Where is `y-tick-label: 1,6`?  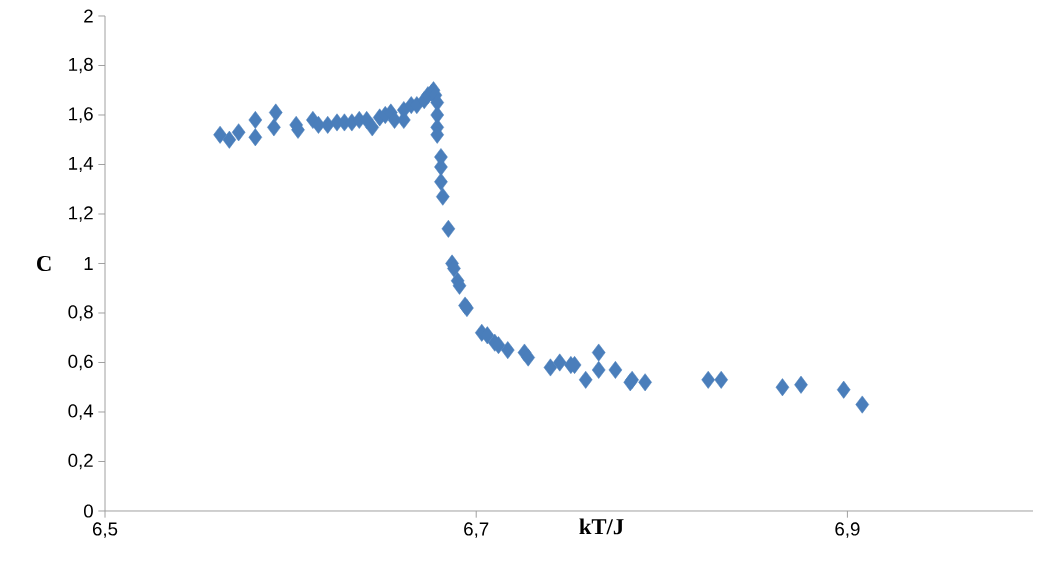 y-tick-label: 1,6 is located at coordinates (81, 115).